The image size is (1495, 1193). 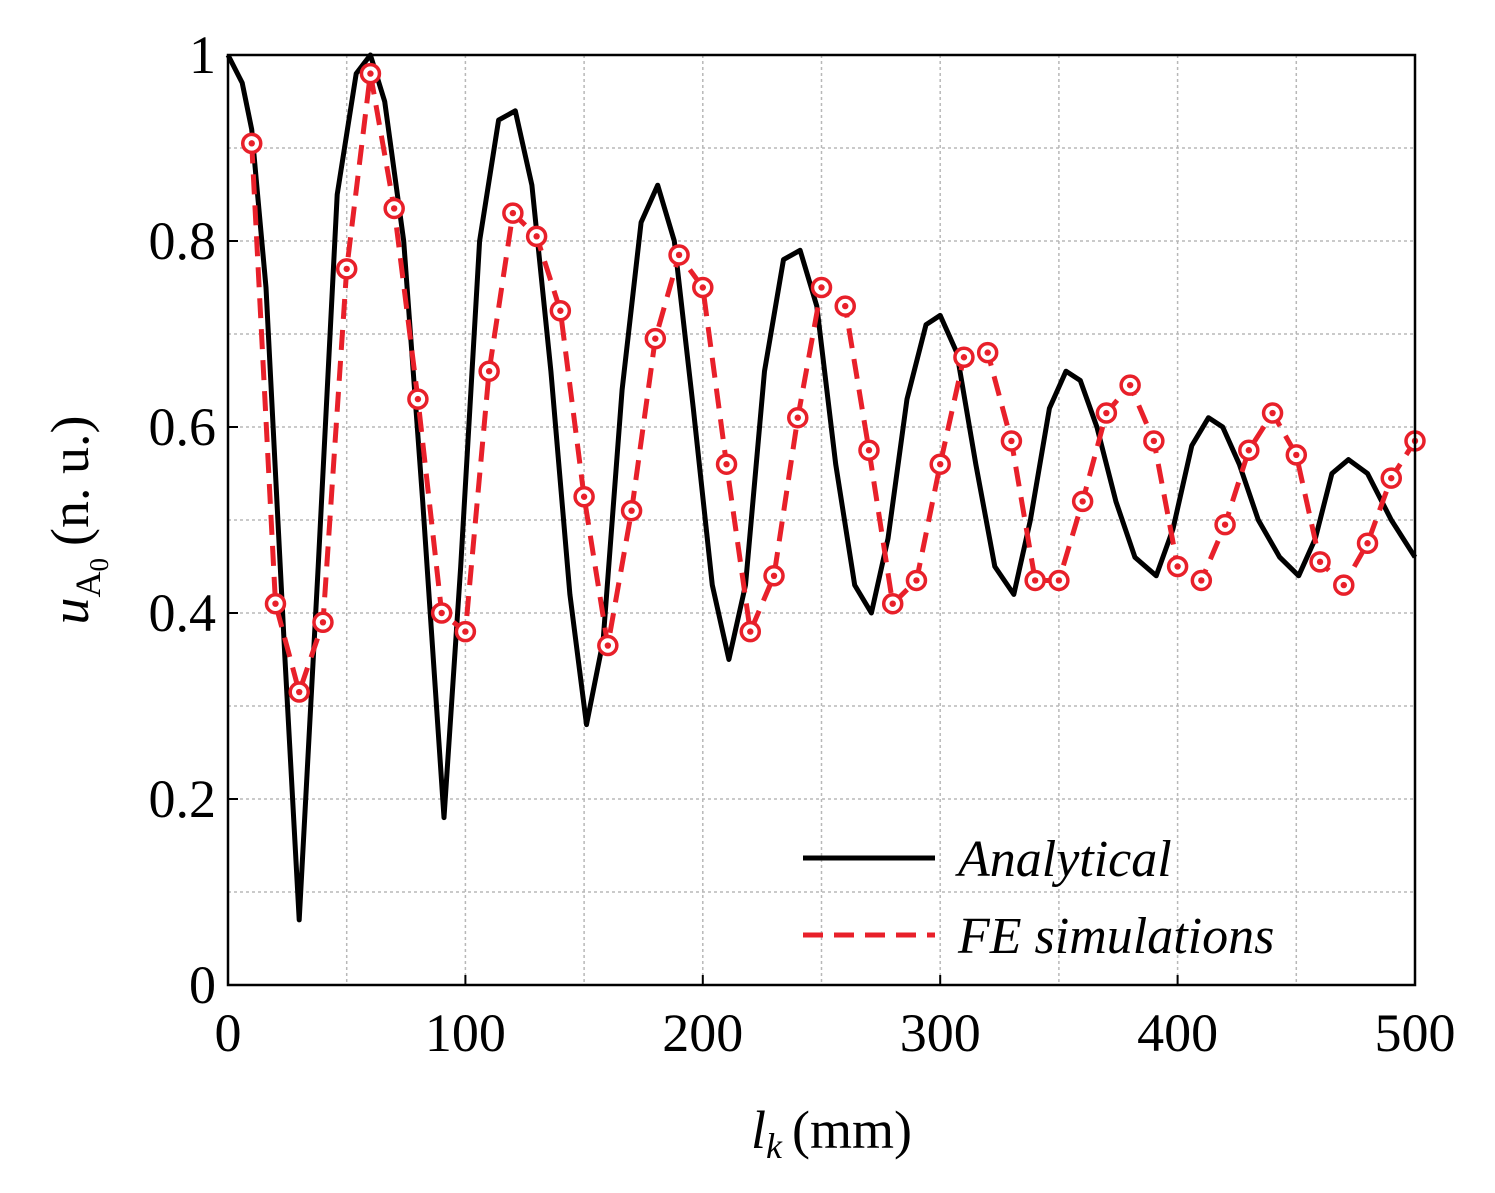 I want to click on y-axis-var: u, so click(x=70, y=610).